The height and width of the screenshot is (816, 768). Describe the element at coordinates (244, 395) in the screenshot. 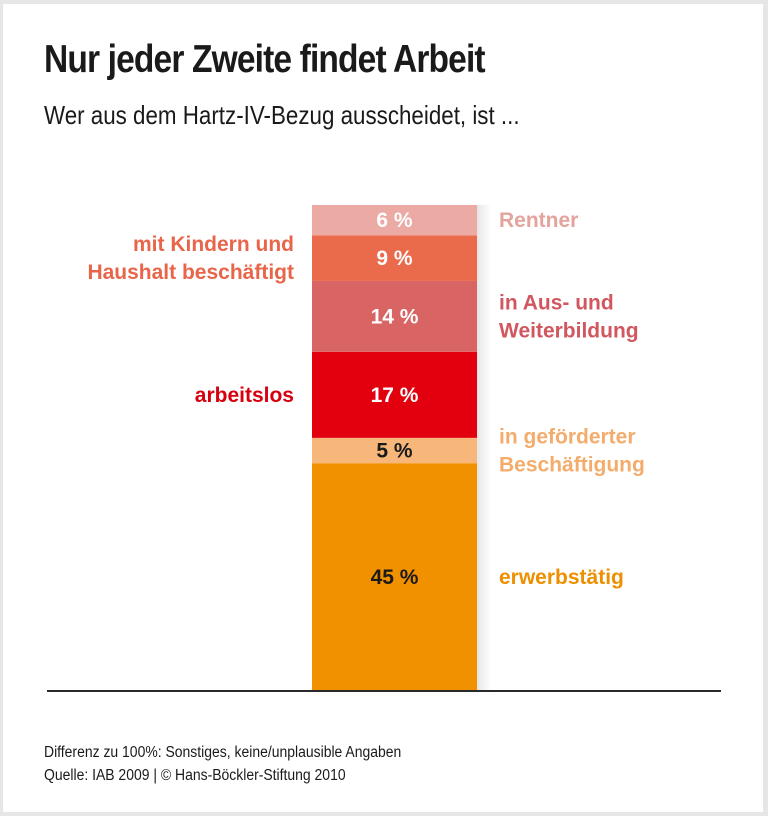

I see `category-label-arbeitslos: arbeitslos` at that location.